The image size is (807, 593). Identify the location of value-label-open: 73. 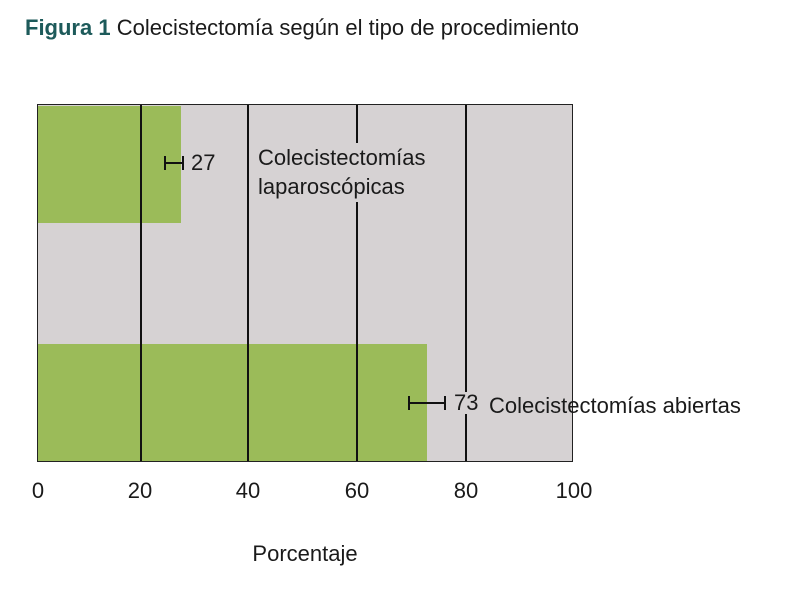
(467, 402).